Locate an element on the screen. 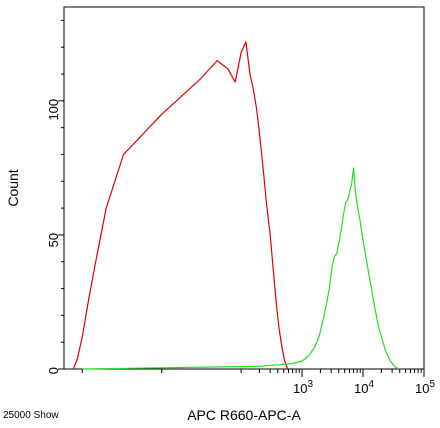 The image size is (440, 428). y-tick-label: 100 is located at coordinates (53, 110).